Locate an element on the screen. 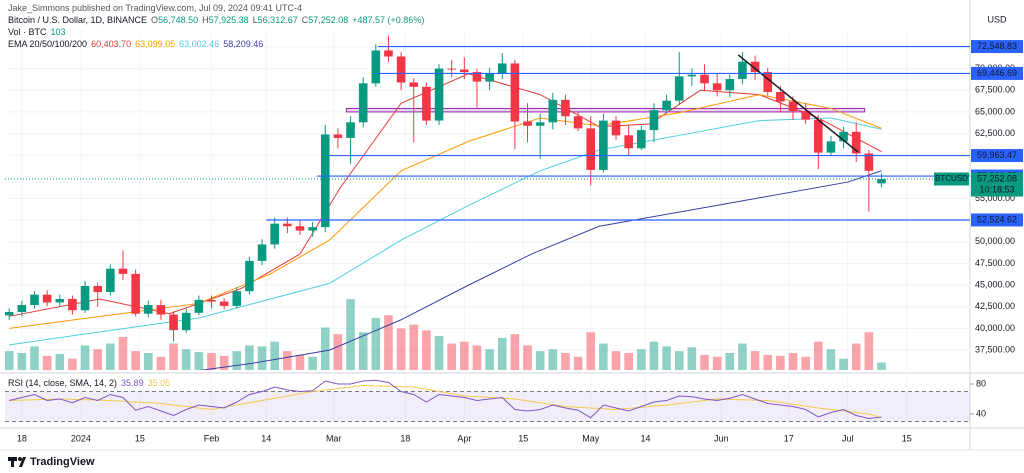 The height and width of the screenshot is (473, 1024). y-tick-label: 50,000.00 is located at coordinates (995, 241).